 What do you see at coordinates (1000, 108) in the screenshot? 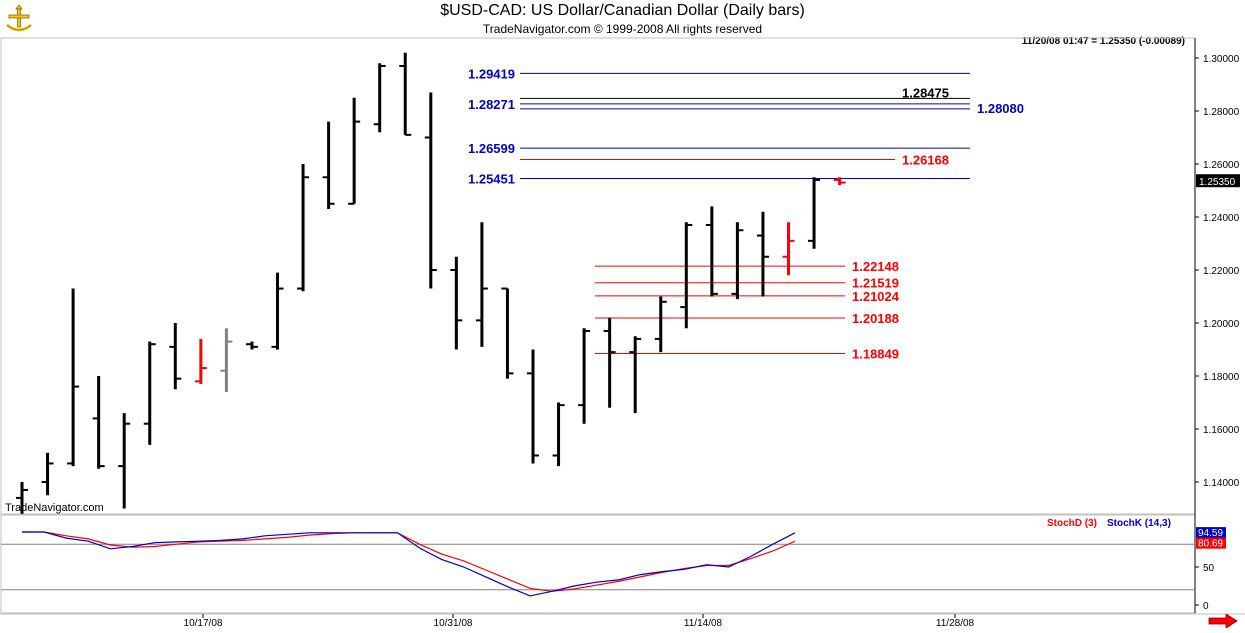
I see `level-label-1.28080: 1.28080` at bounding box center [1000, 108].